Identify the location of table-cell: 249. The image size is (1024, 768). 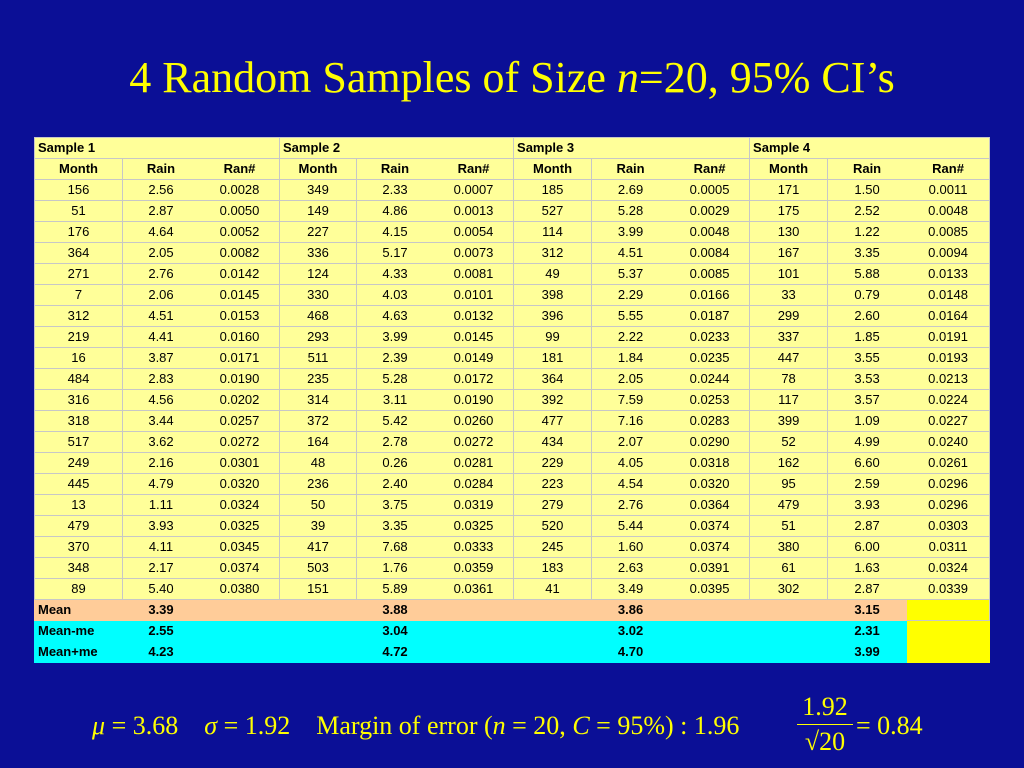
(78, 463).